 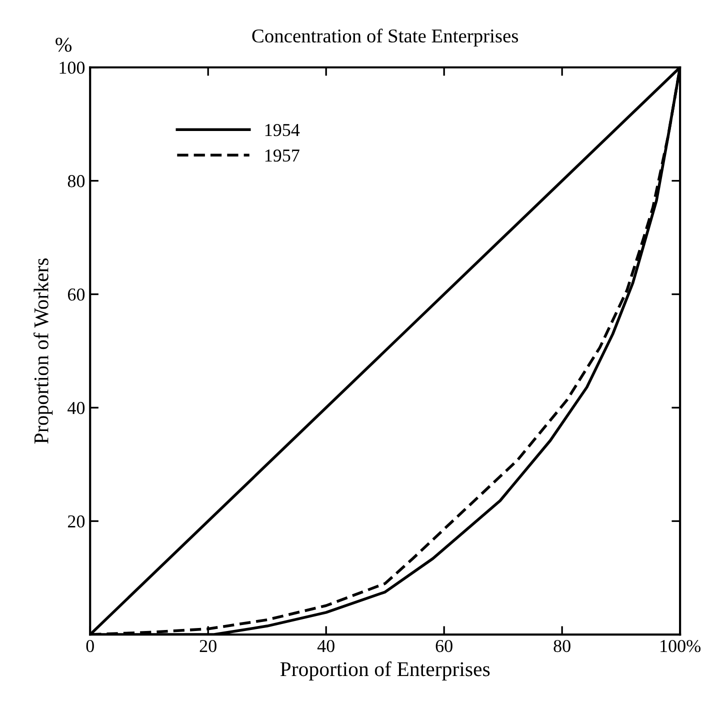 I want to click on y-tick-label: 20, so click(x=76, y=521).